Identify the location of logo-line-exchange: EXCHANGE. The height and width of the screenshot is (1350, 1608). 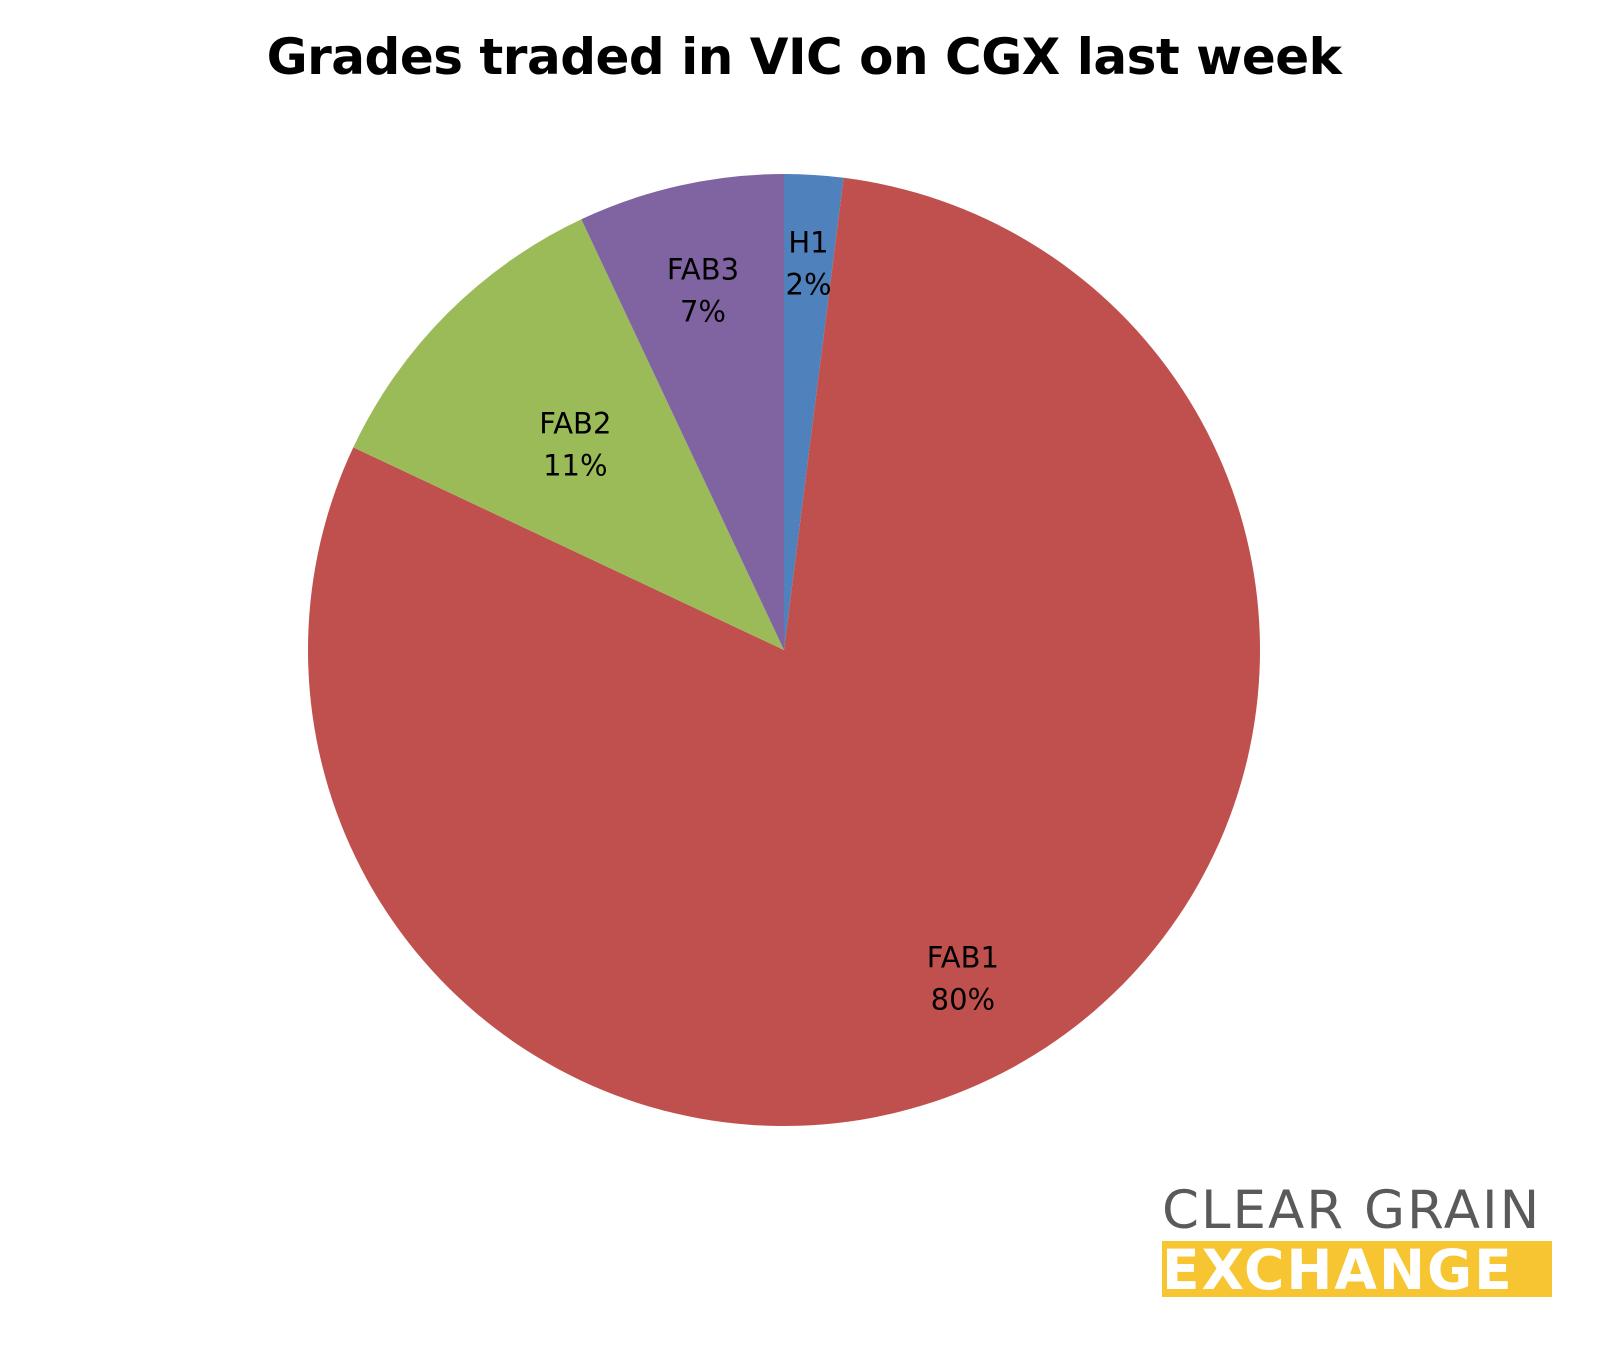
(1357, 1269).